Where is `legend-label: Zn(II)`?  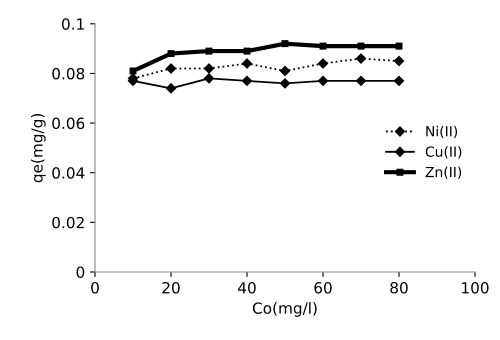
legend-label: Zn(II) is located at coordinates (444, 172).